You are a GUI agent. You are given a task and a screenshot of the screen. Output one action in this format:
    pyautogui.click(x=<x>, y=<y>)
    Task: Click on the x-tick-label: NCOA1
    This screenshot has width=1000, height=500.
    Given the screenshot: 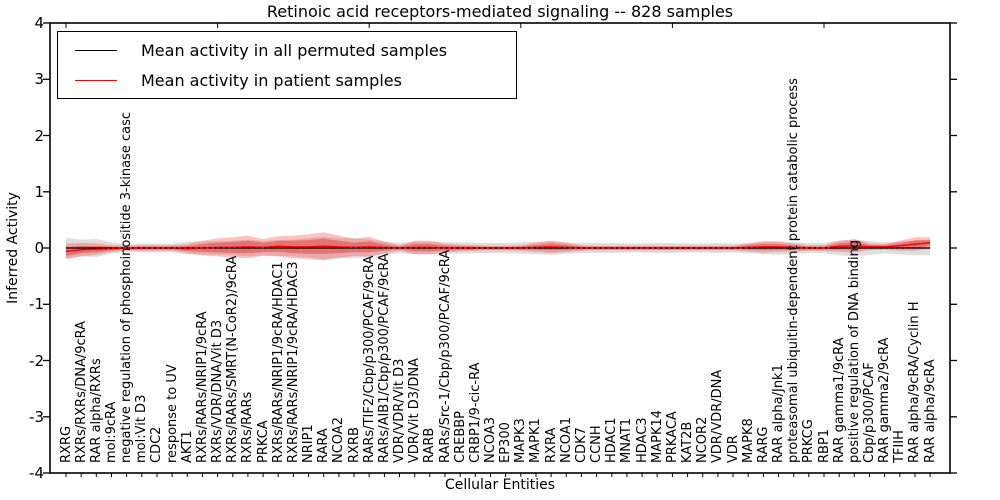 What is the action you would take?
    pyautogui.click(x=566, y=440)
    